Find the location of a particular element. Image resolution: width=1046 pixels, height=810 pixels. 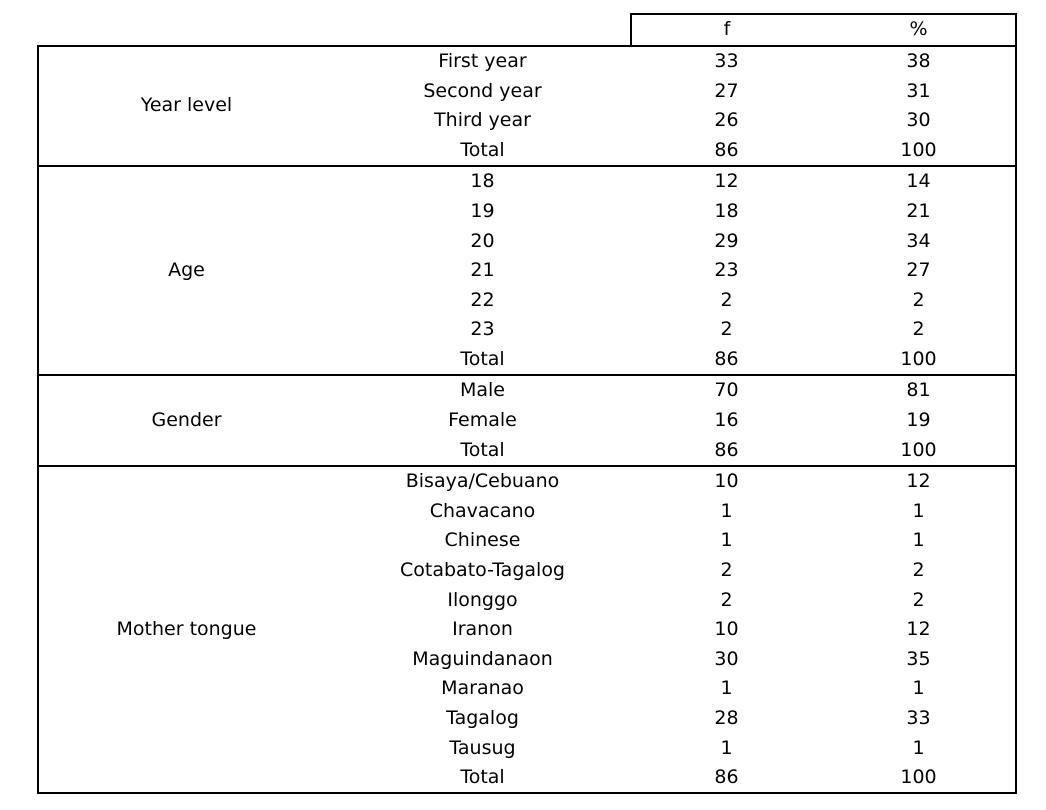

f-value: 33 is located at coordinates (726, 60).